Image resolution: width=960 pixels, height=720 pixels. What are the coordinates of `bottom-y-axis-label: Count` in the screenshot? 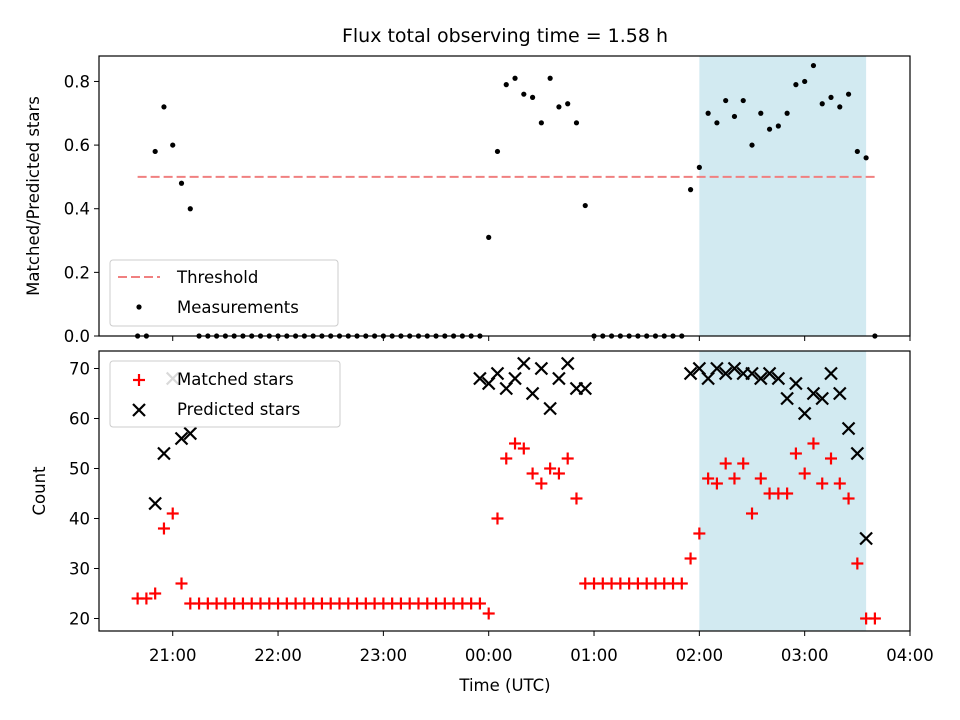 It's located at (39, 491).